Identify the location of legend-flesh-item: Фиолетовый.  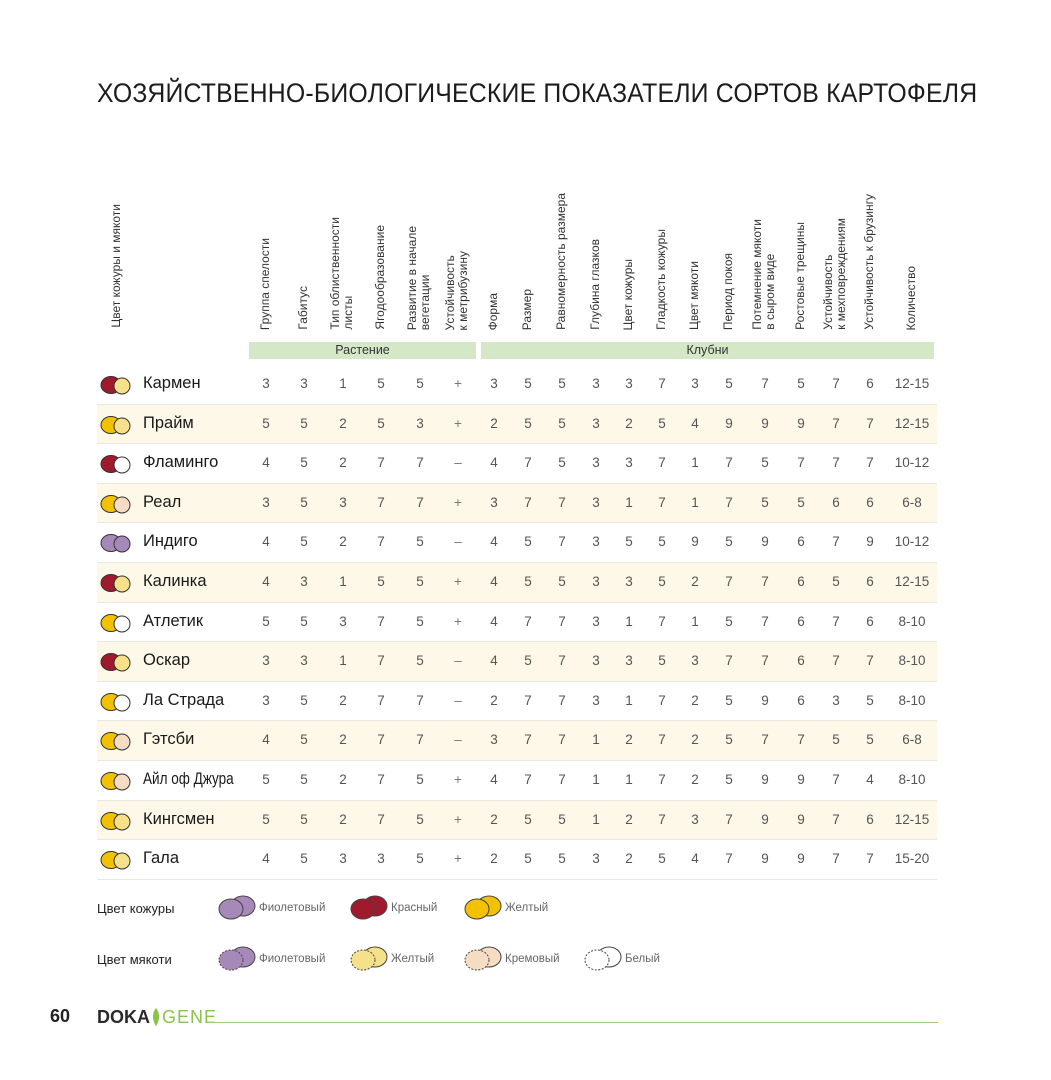
(292, 959).